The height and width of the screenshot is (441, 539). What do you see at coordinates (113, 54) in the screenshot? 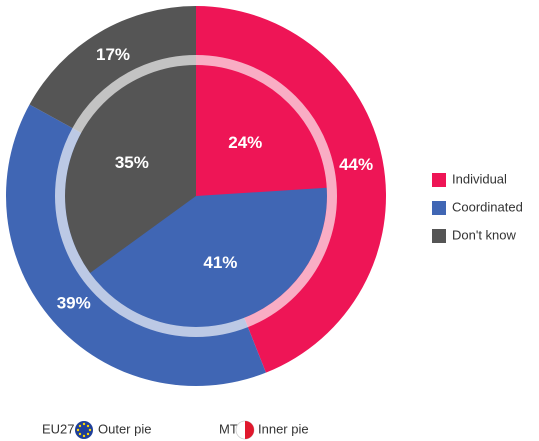
I see `value-label: 17%` at bounding box center [113, 54].